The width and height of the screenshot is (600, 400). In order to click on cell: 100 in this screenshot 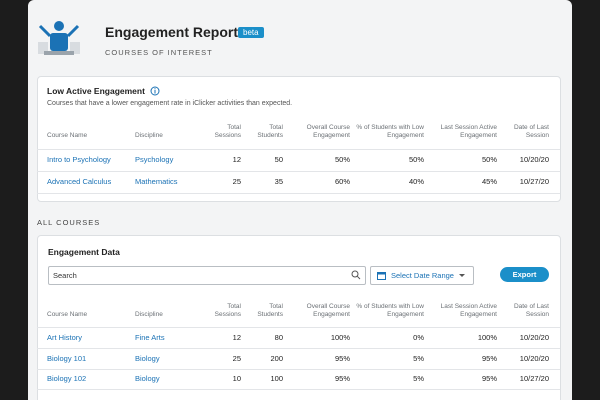, I will do `click(276, 378)`.